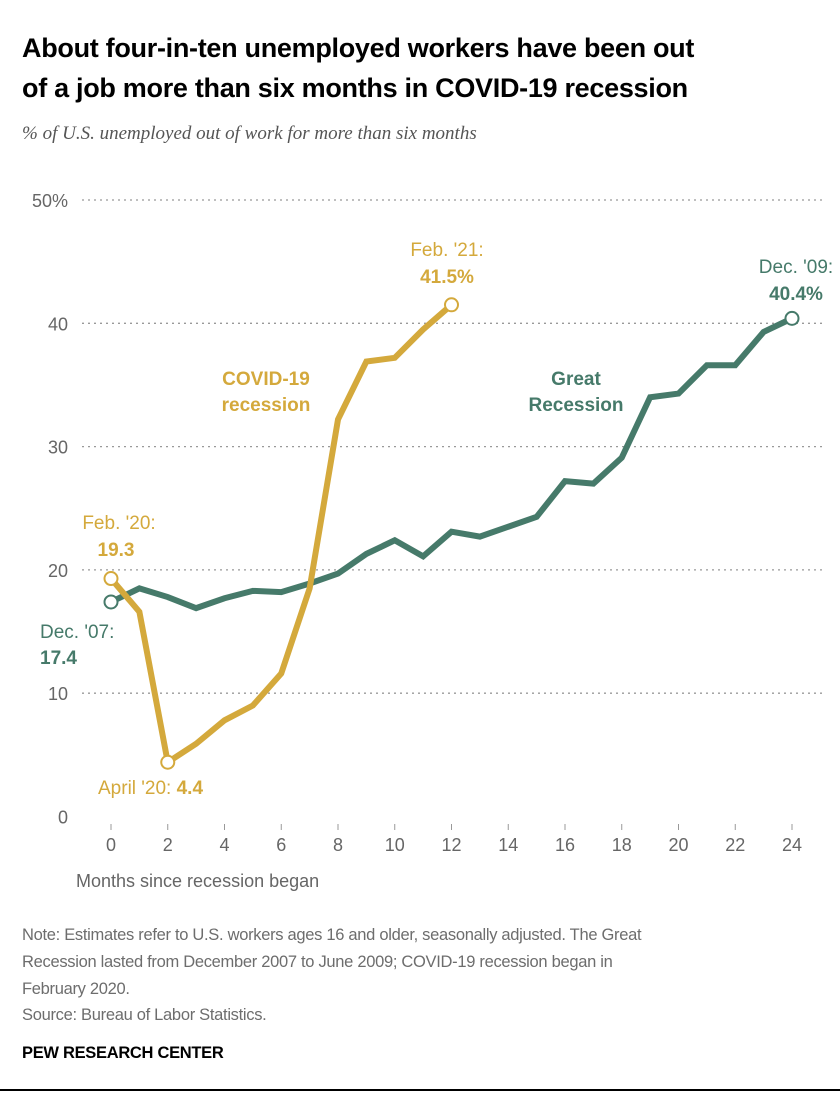 This screenshot has height=1096, width=840. What do you see at coordinates (58, 448) in the screenshot?
I see `y-tick-label: 30` at bounding box center [58, 448].